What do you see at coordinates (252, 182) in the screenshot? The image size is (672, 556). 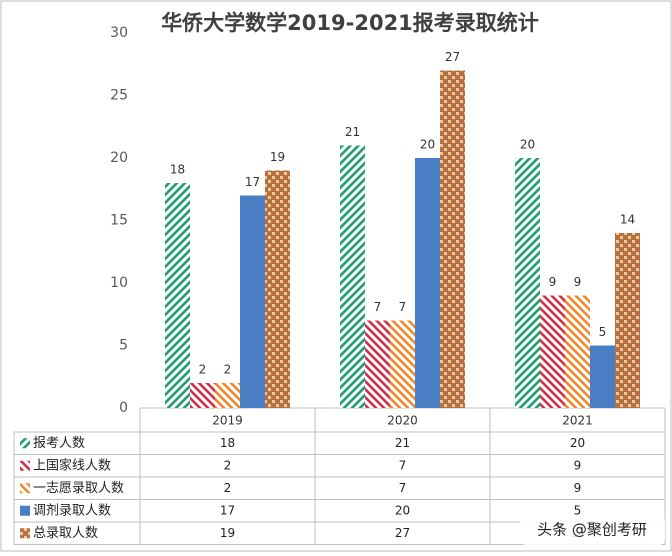 I see `data-label: 17` at bounding box center [252, 182].